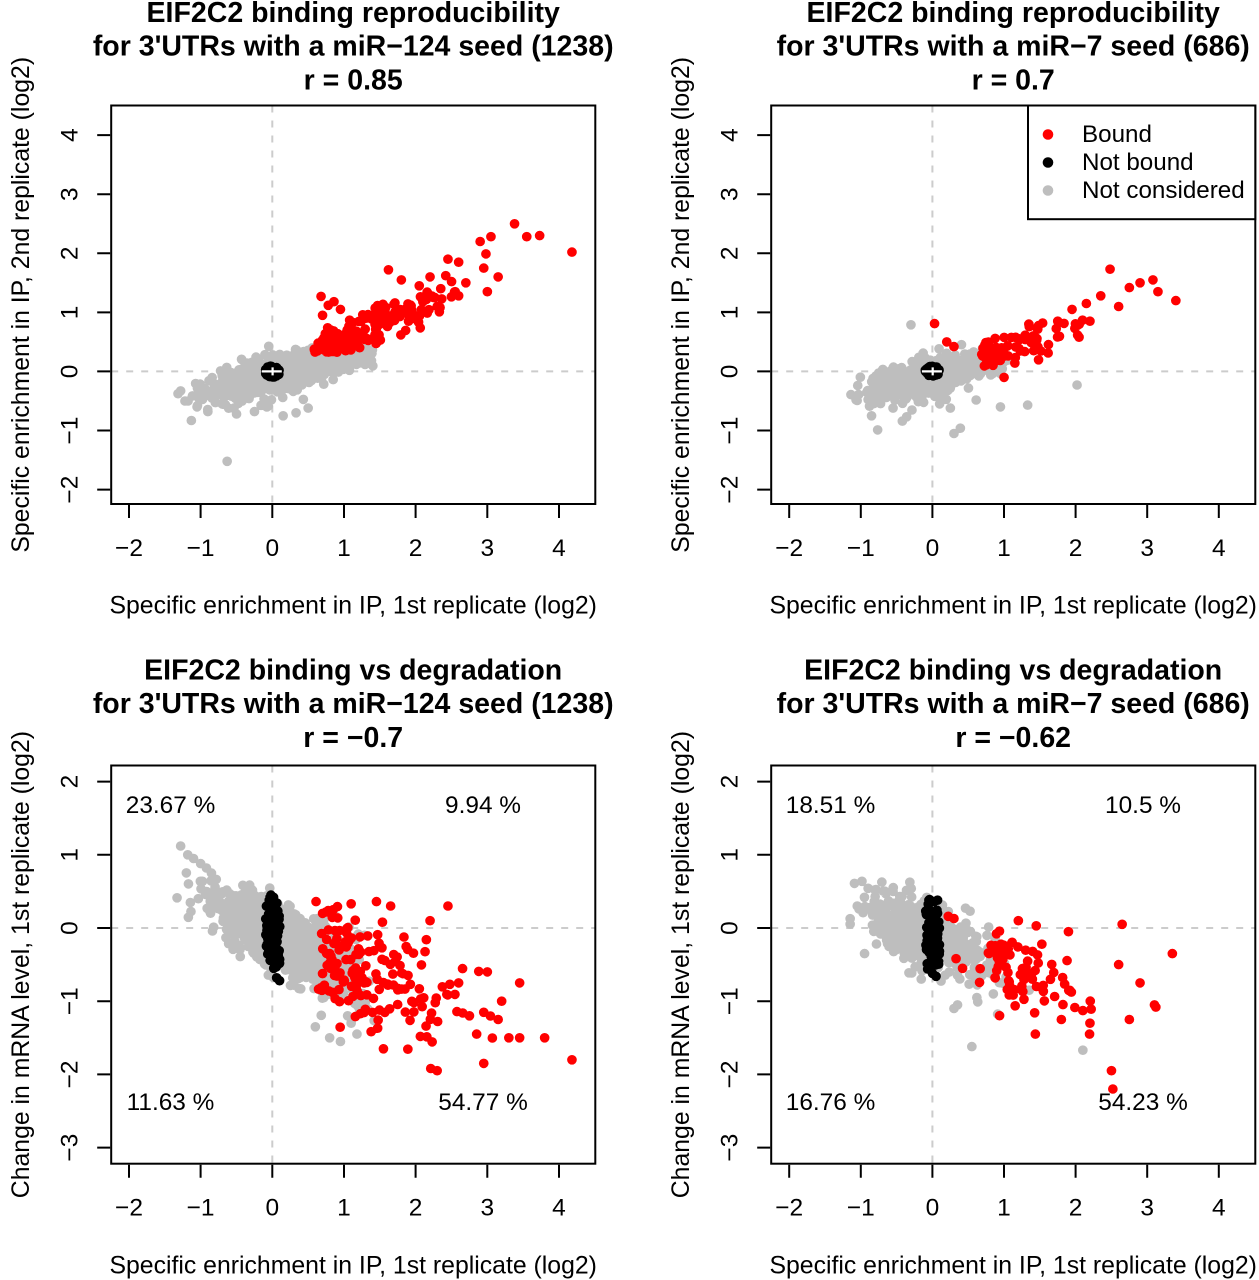  Describe the element at coordinates (831, 805) in the screenshot. I see `svg-text: 18.51 %` at that location.